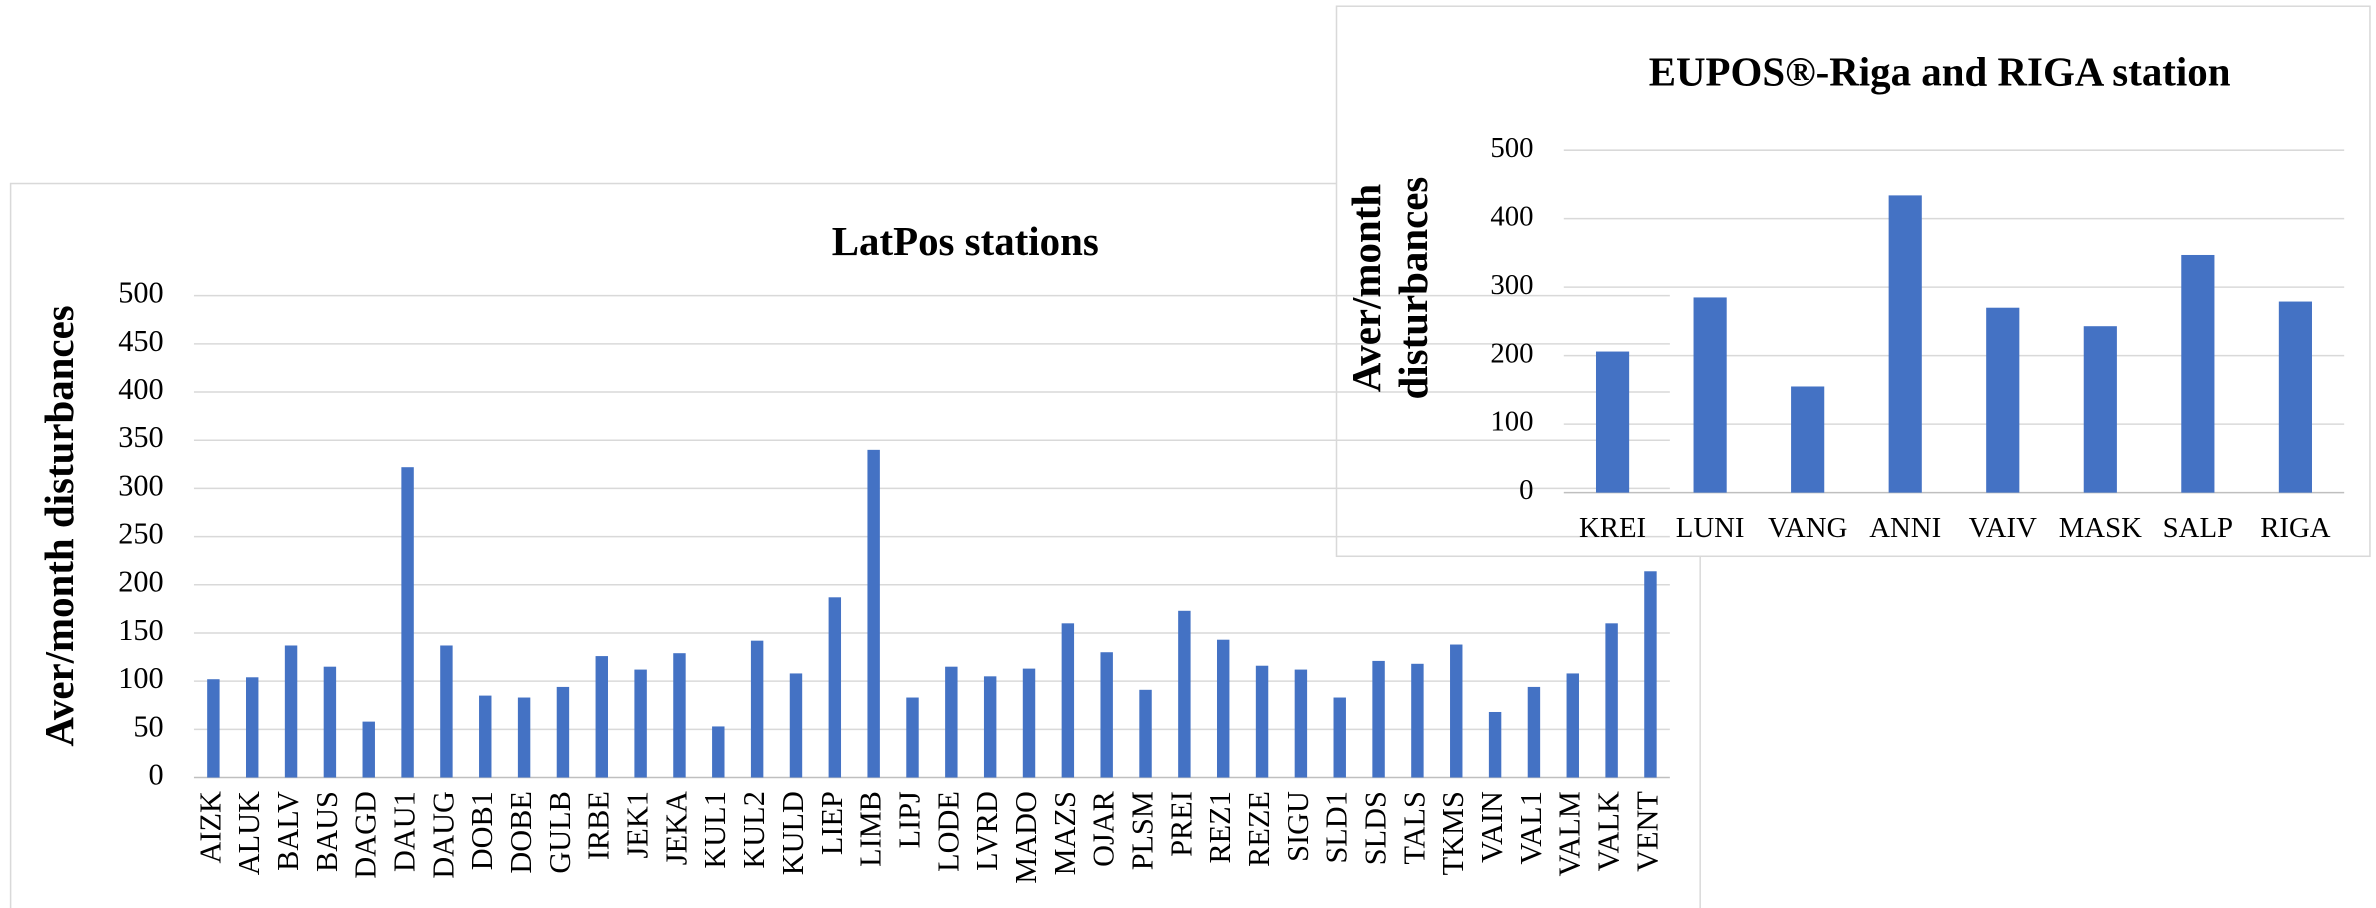 The image size is (2376, 908). What do you see at coordinates (1905, 528) in the screenshot?
I see `x-tick-label: ANNI` at bounding box center [1905, 528].